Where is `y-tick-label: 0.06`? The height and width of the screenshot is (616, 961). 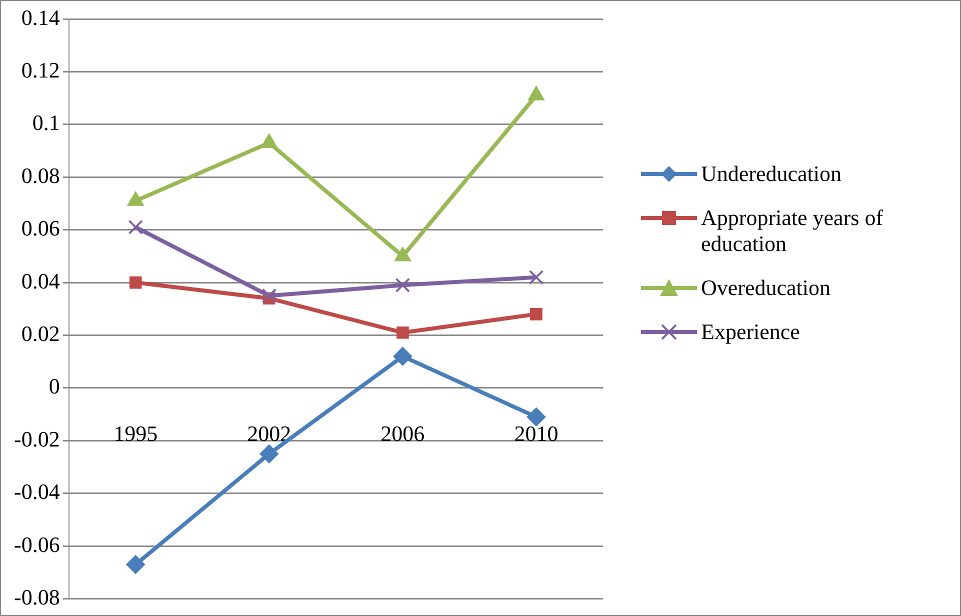 y-tick-label: 0.06 is located at coordinates (40, 228).